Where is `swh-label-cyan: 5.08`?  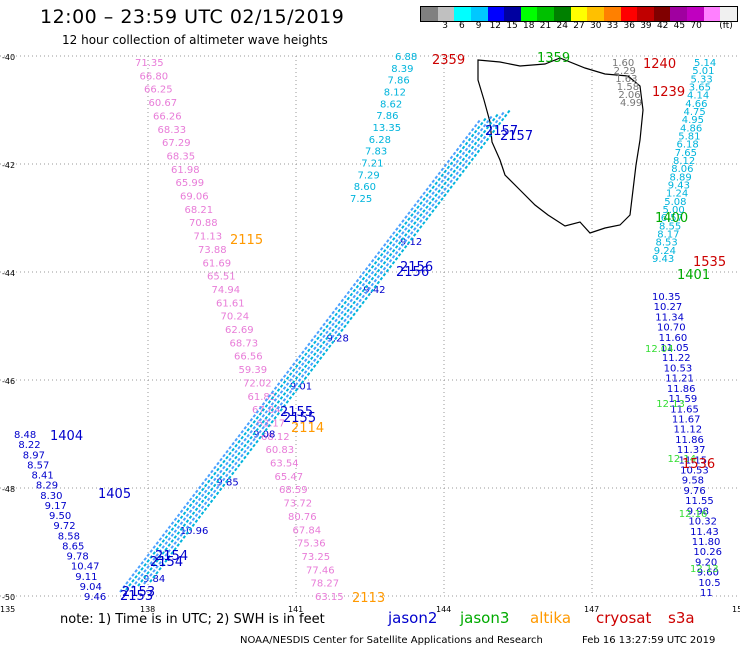
swh-label-cyan: 5.08 is located at coordinates (675, 202).